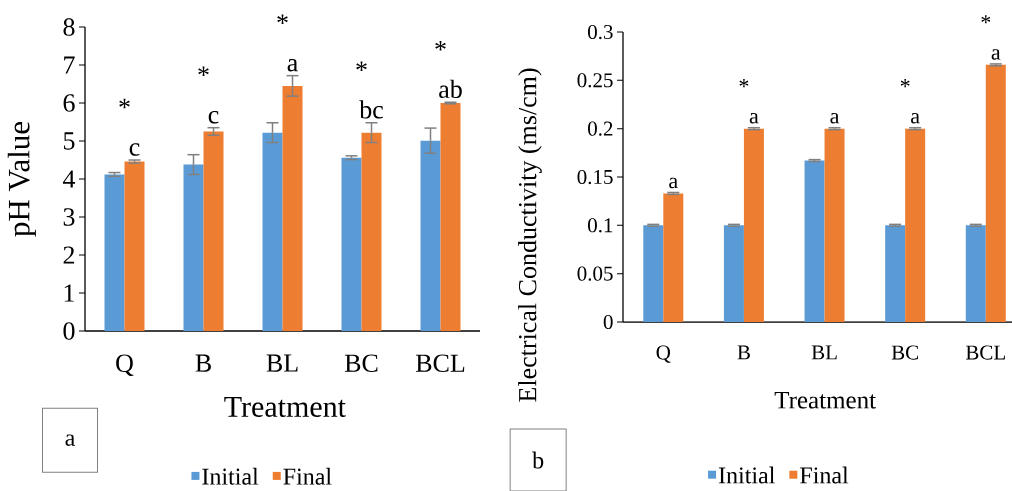 The height and width of the screenshot is (491, 1012). I want to click on text: a, so click(70, 440).